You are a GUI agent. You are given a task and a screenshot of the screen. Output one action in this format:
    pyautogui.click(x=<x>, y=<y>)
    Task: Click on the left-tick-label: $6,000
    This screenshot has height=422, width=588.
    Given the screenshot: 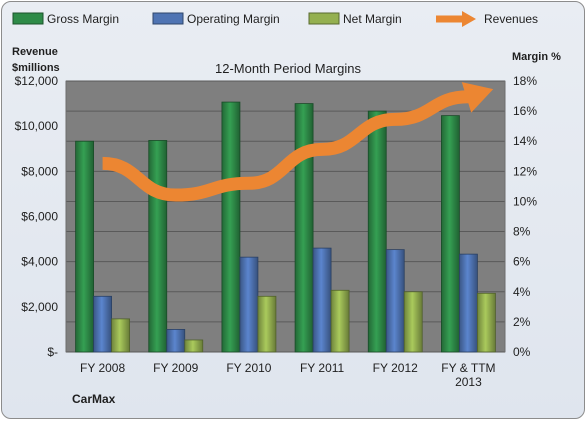 What is the action you would take?
    pyautogui.click(x=39, y=217)
    